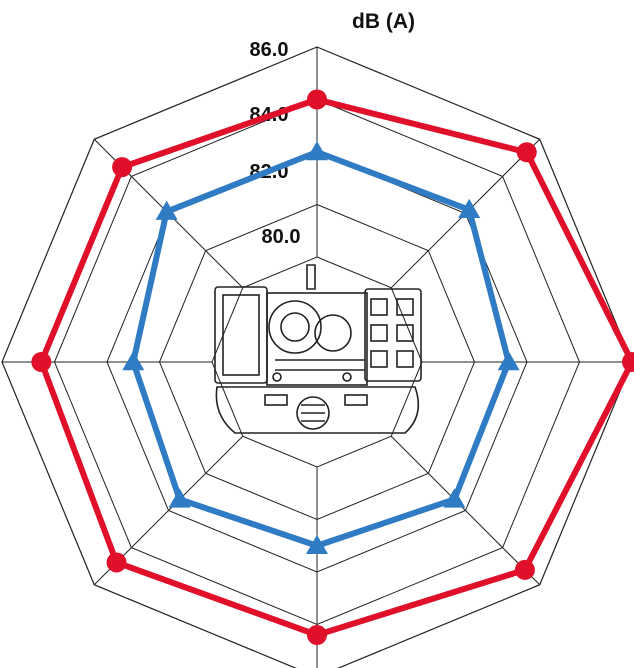 The height and width of the screenshot is (668, 634). Describe the element at coordinates (383, 21) in the screenshot. I see `unit-label: dB (A)` at that location.